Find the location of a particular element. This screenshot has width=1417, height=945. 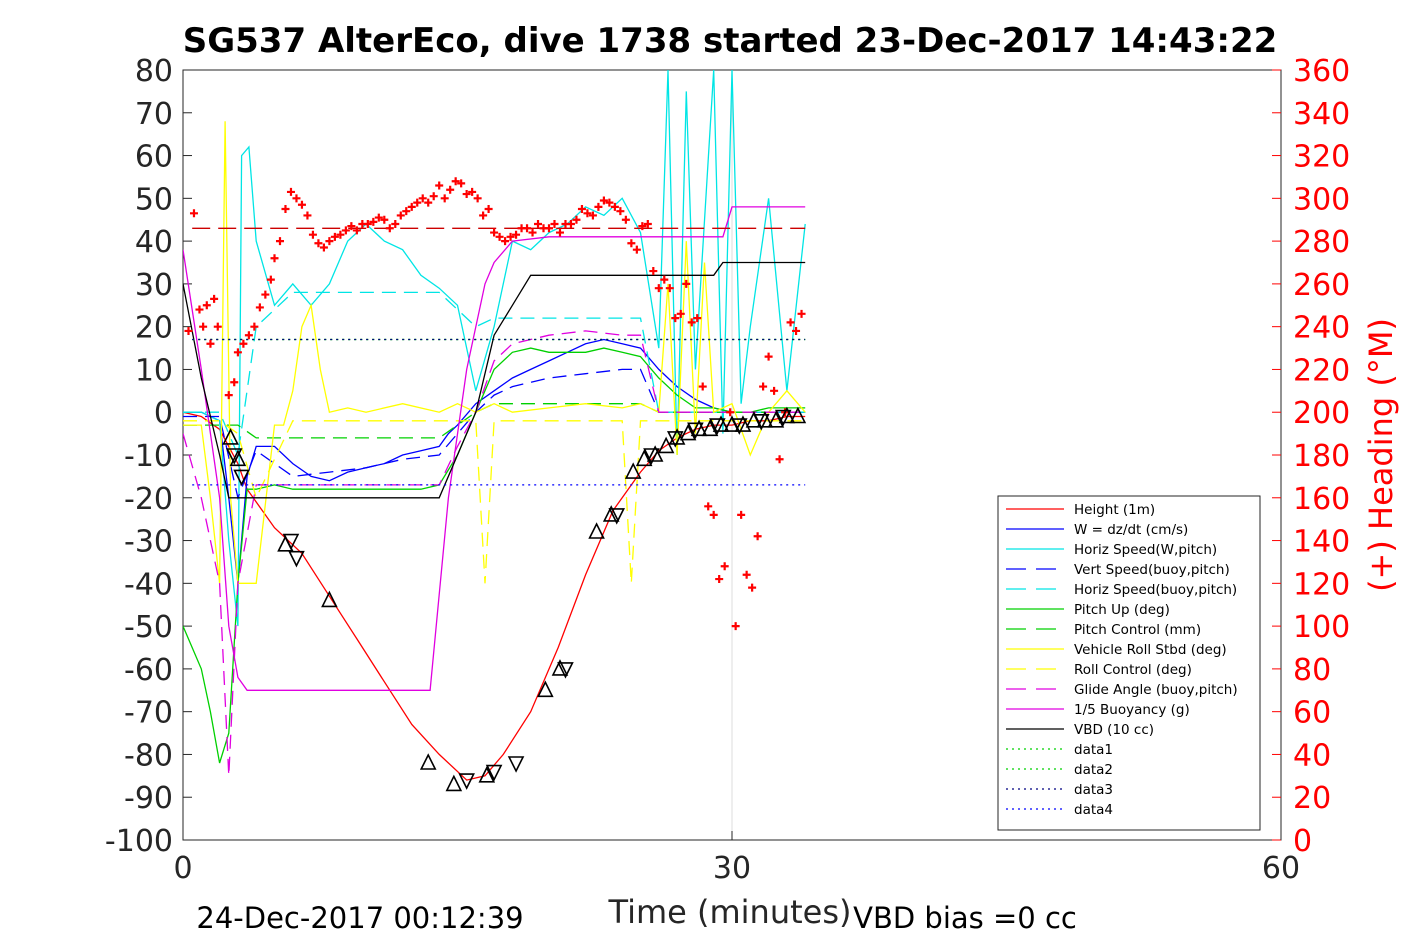

y2-tick-label: 0 is located at coordinates (1302, 841).